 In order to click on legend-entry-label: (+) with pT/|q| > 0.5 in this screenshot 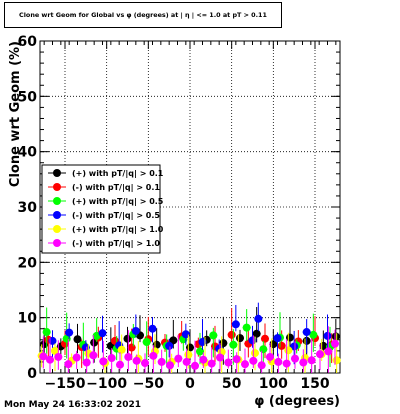, I will do `click(118, 201)`.